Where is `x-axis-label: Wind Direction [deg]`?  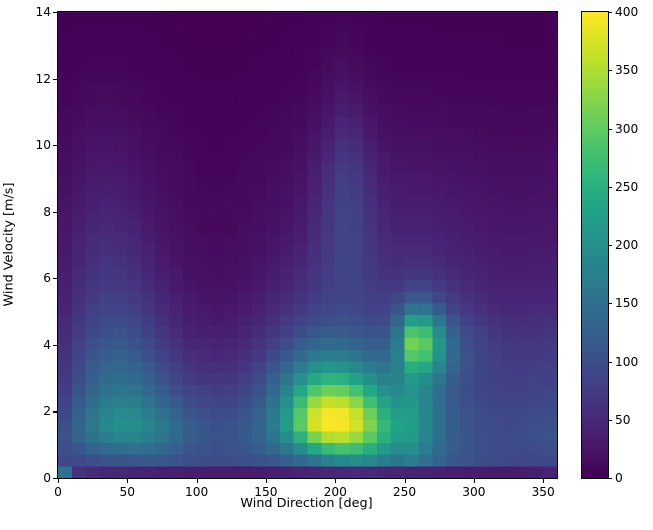 x-axis-label: Wind Direction [deg] is located at coordinates (306, 503).